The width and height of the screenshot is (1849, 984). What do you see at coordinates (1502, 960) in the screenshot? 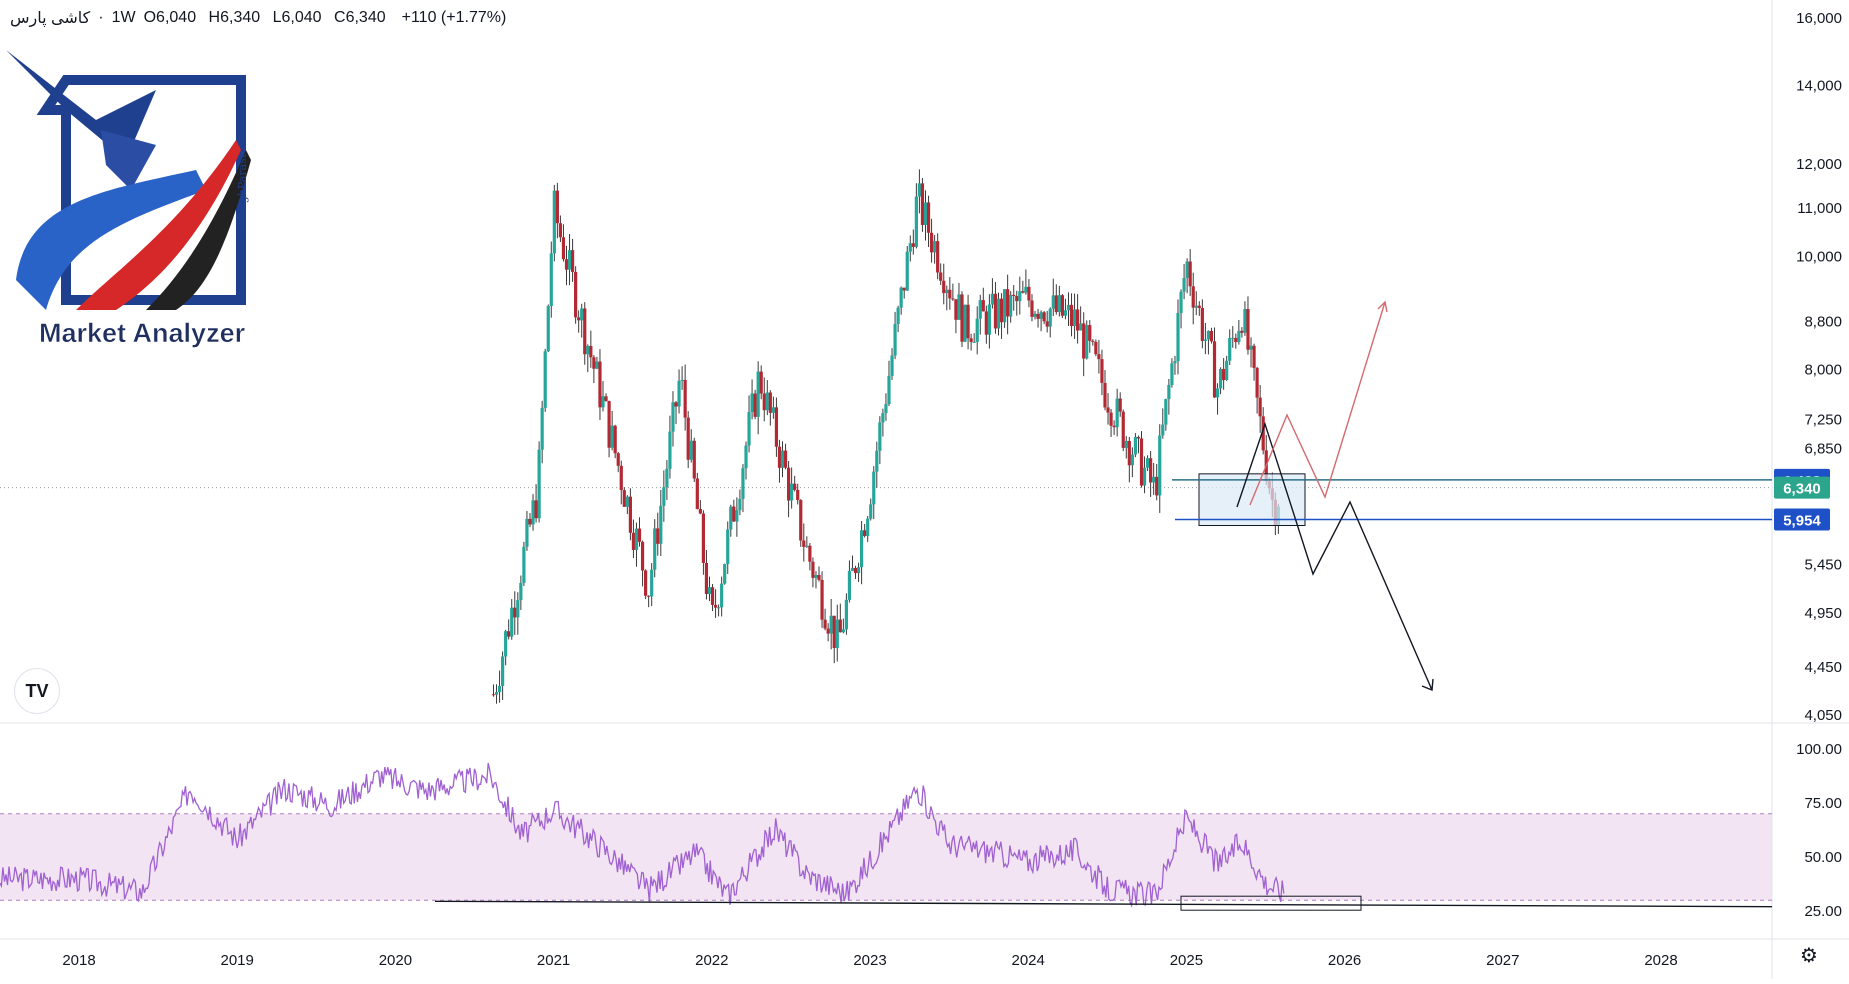
I see `time-tick-label: 2027` at bounding box center [1502, 960].